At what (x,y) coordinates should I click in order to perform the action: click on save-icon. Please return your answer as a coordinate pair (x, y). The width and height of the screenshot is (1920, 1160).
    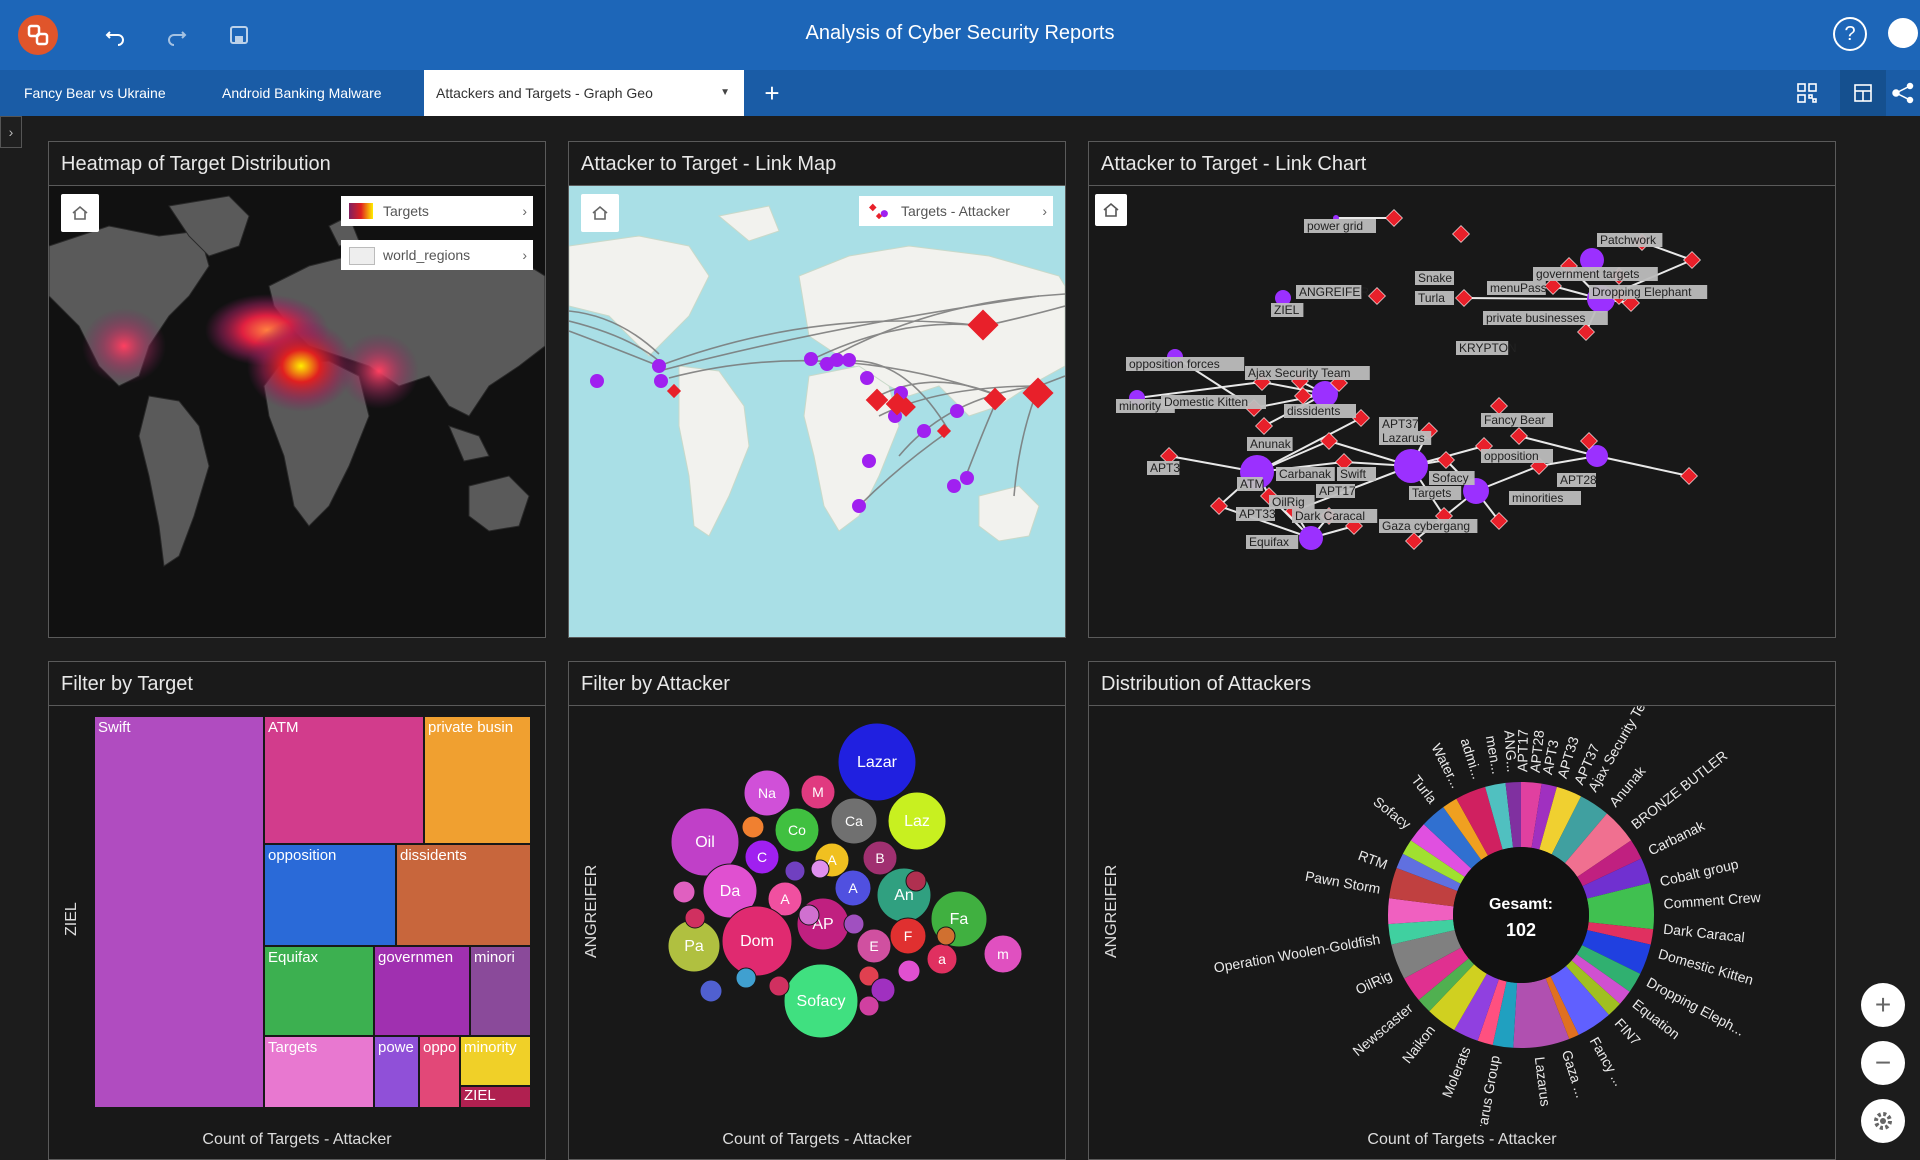
    Looking at the image, I should click on (239, 35).